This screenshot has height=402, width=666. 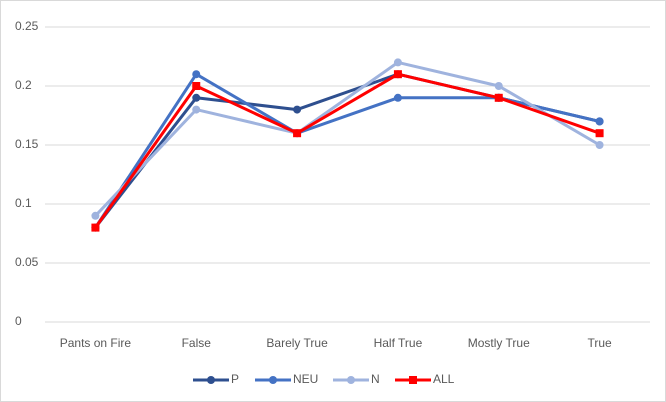 What do you see at coordinates (23, 203) in the screenshot?
I see `y-tick-label: 0.1` at bounding box center [23, 203].